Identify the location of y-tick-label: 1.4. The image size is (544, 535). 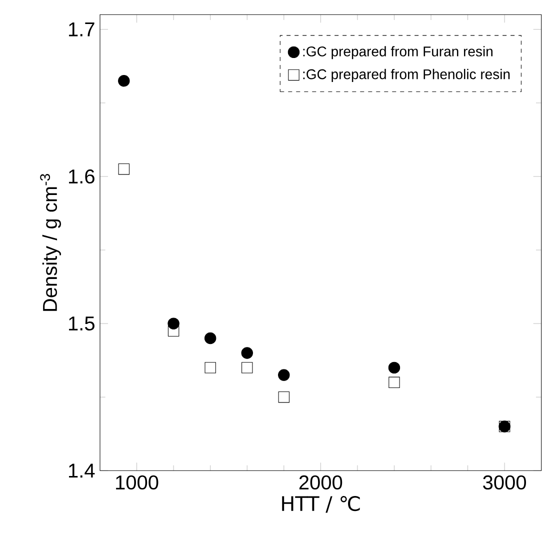
(82, 471).